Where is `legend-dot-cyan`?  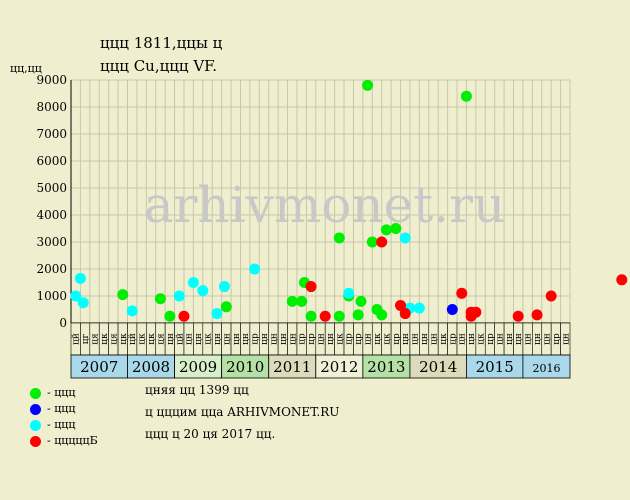
legend-dot-cyan is located at coordinates (35, 425).